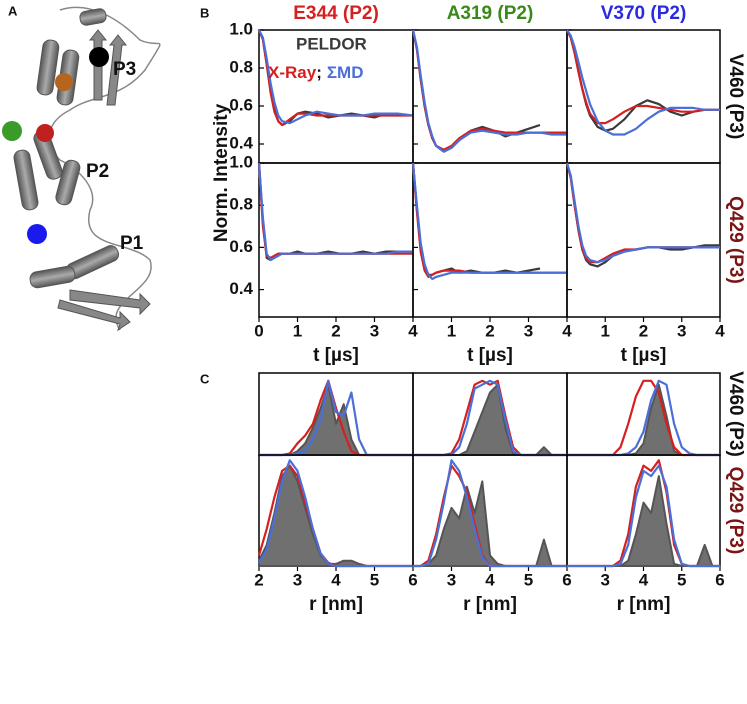  Describe the element at coordinates (204, 12) in the screenshot. I see `panel-label: B` at that location.